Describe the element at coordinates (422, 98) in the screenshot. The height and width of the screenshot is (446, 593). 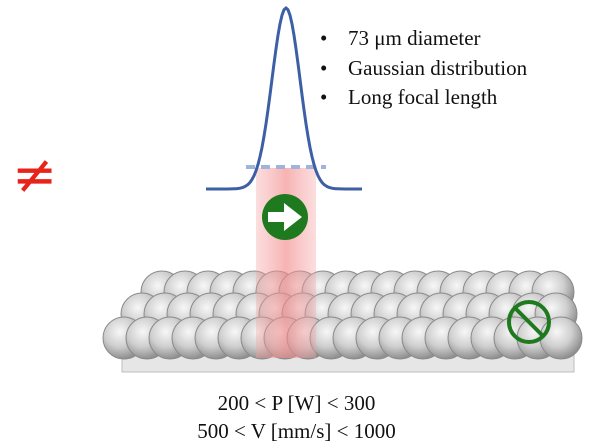
I see `spec-focal-length: Long focal length` at that location.